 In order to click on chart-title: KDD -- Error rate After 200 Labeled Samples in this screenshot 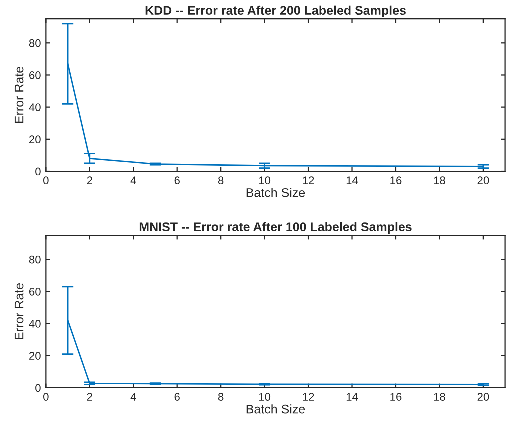, I will do `click(276, 12)`.